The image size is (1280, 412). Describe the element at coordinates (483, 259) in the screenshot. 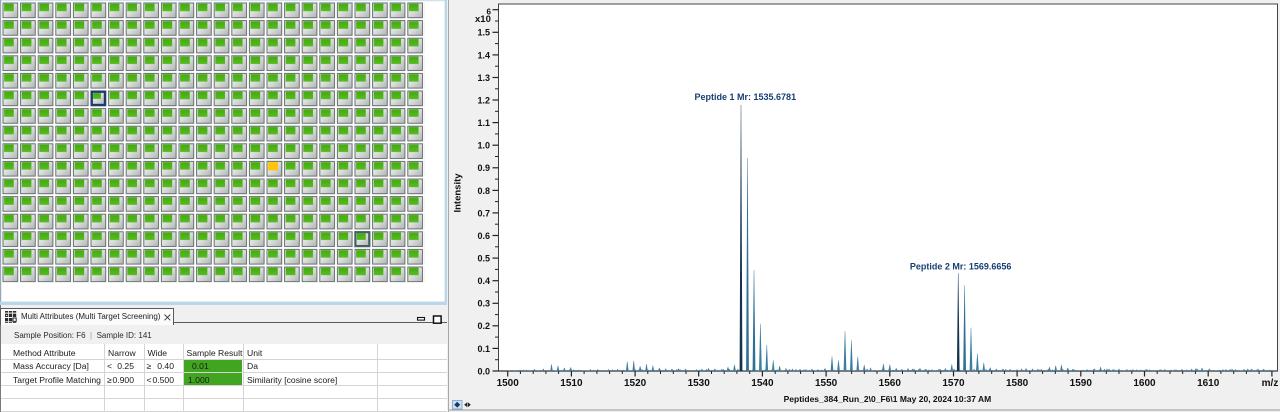

I see `svg-text: 0.5` at that location.